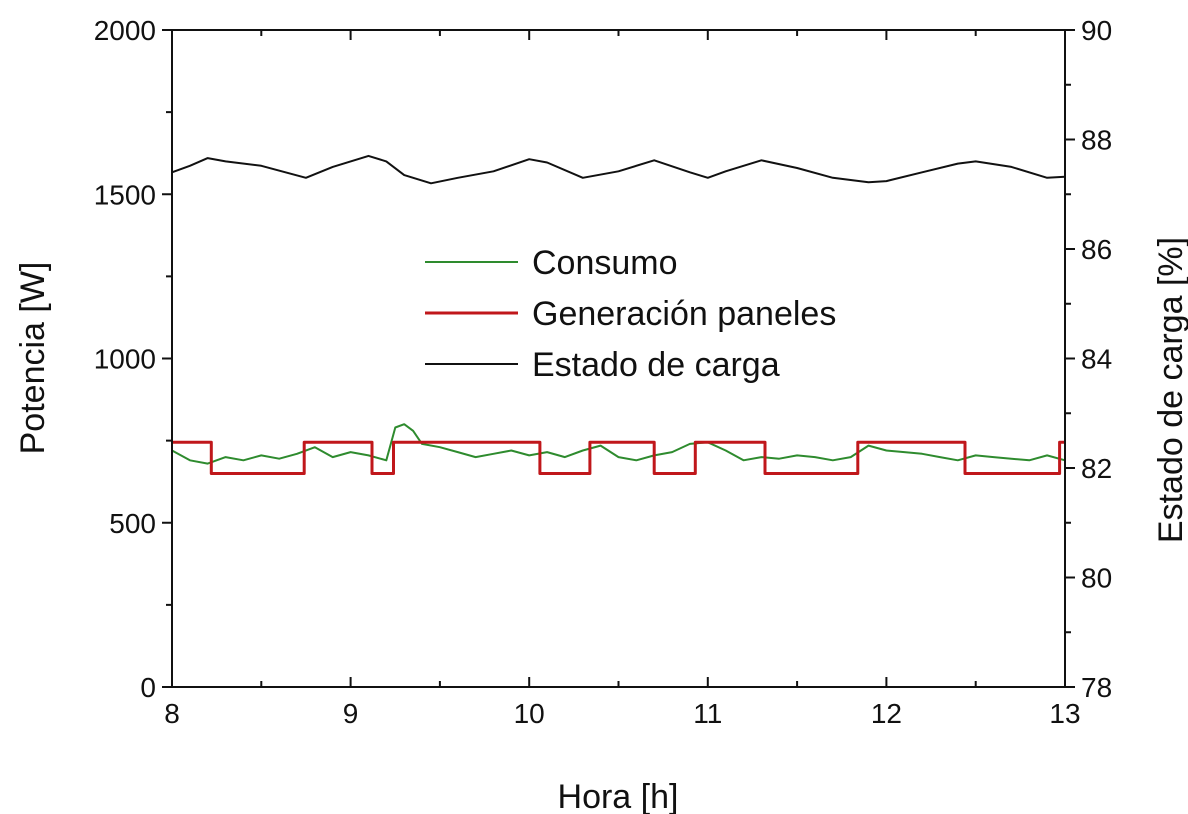 The image size is (1188, 814). Describe the element at coordinates (125, 194) in the screenshot. I see `y-tick-label: 1500` at that location.